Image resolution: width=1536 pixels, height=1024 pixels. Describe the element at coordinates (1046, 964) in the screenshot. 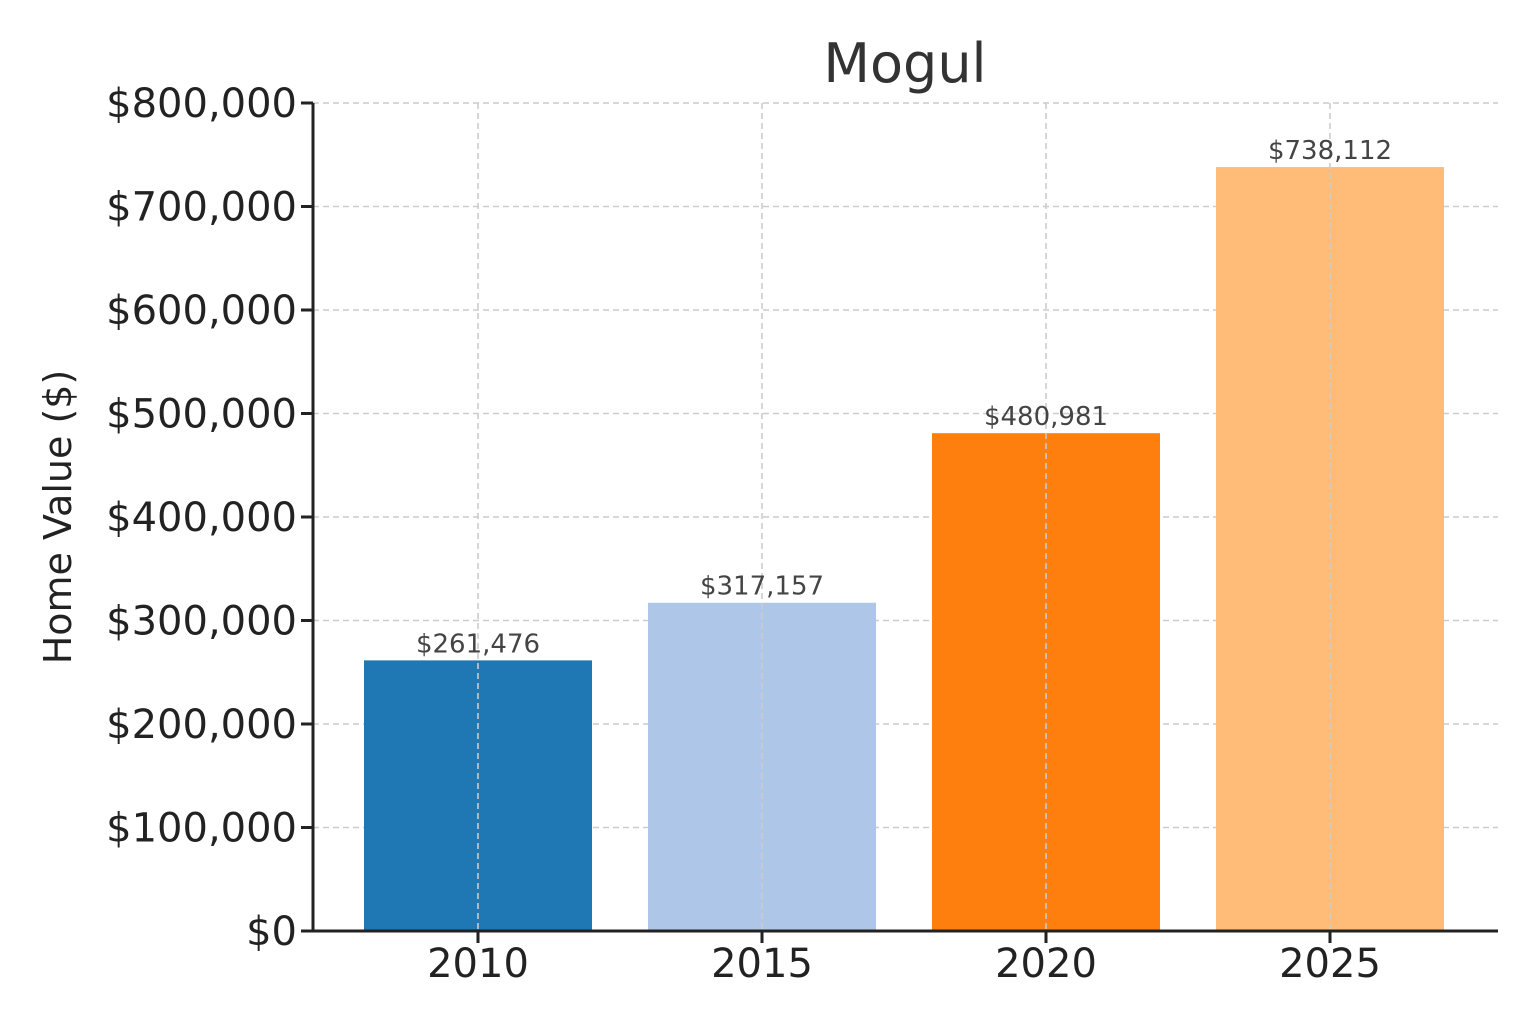

I see `x-tick-label: 2020` at that location.